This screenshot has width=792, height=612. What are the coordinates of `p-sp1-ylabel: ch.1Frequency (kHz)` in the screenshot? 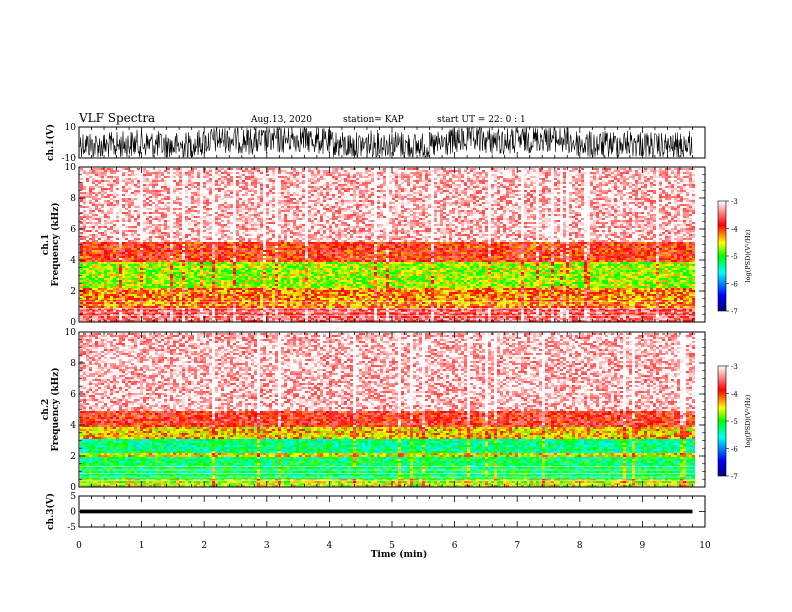 It's located at (51, 244).